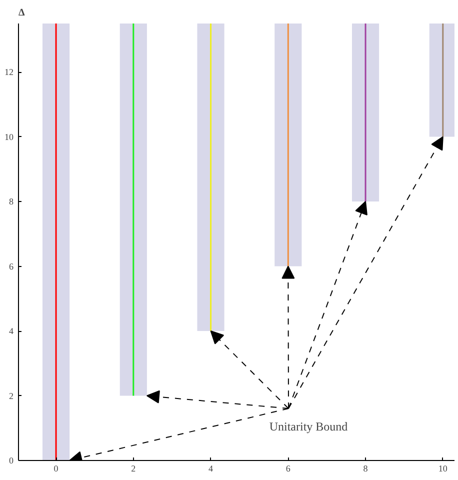  Describe the element at coordinates (211, 469) in the screenshot. I see `x-tick-label: 4` at that location.